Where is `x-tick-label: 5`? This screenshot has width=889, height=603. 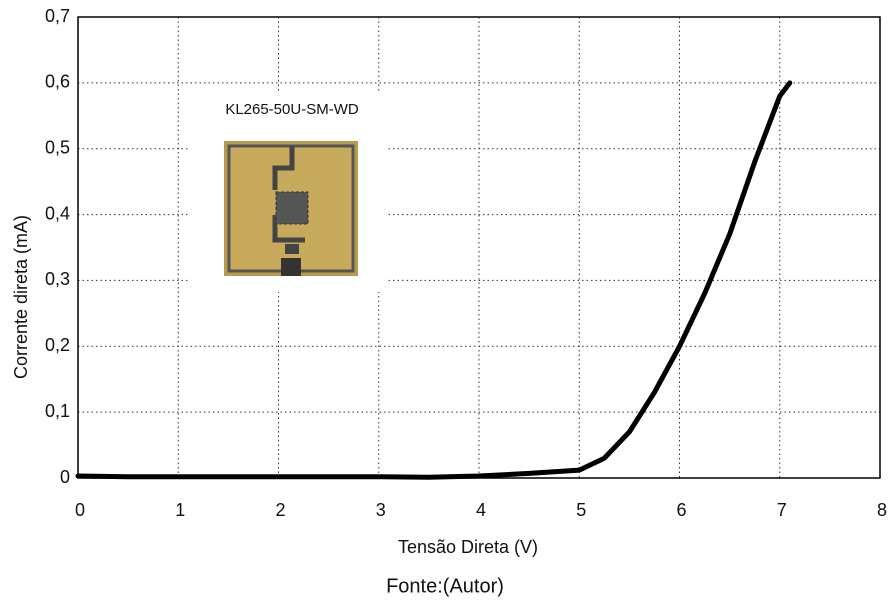 x-tick-label: 5 is located at coordinates (581, 510).